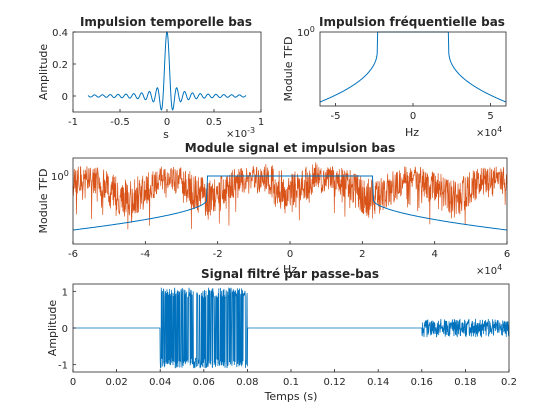  Describe the element at coordinates (509, 382) in the screenshot. I see `panel4-xtick-label: 0.2` at that location.